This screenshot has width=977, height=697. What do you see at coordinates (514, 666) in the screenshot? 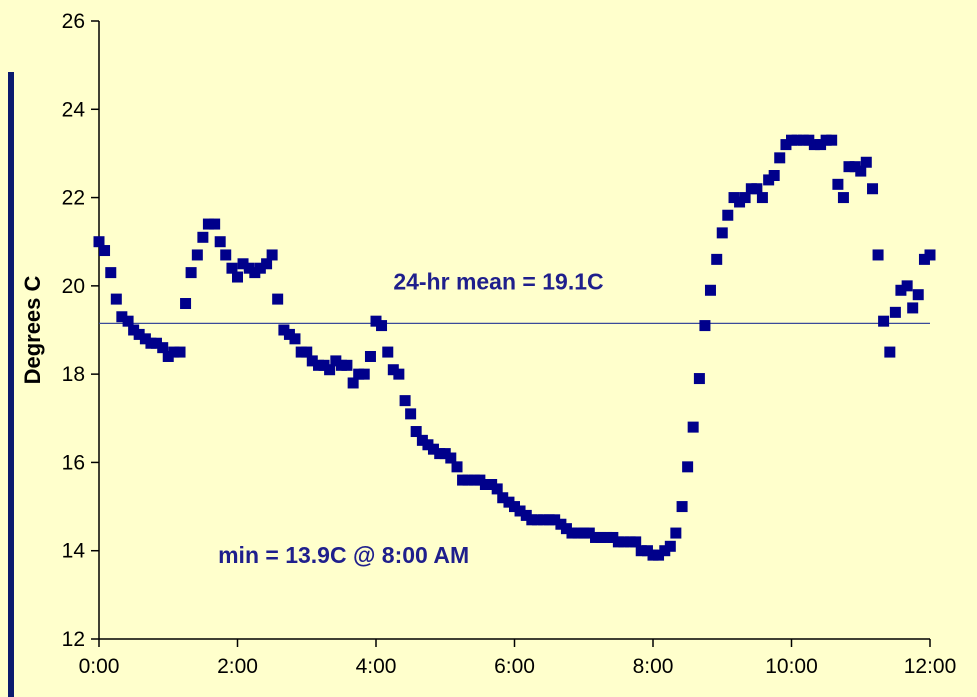
I see `x-tick-label: 6:00` at bounding box center [514, 666].